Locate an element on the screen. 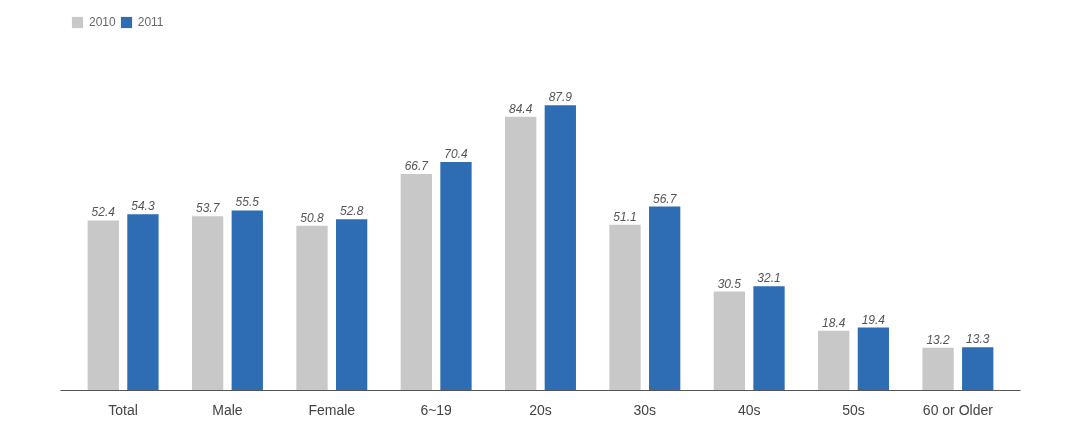 This screenshot has width=1072, height=430. x-tick-label: 50s is located at coordinates (853, 409).